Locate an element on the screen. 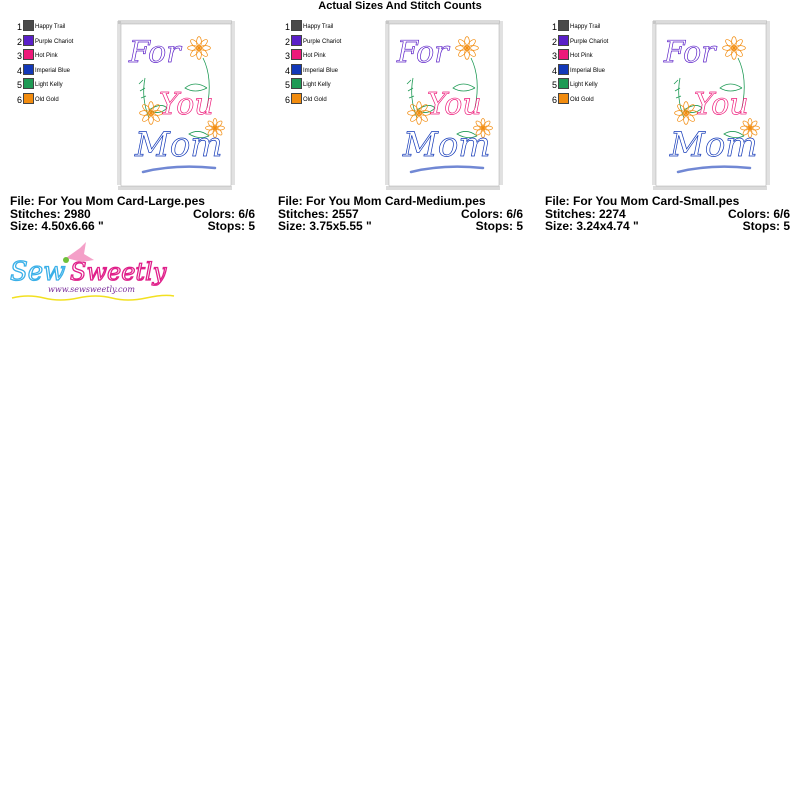  stitch-count: Stitches: 2557 is located at coordinates (318, 213).